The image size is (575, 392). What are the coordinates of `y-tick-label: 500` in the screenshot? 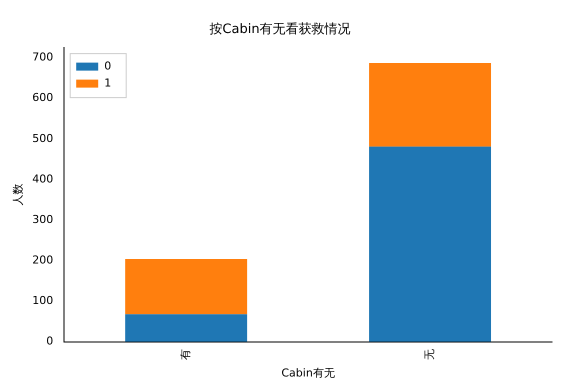 It's located at (43, 138).